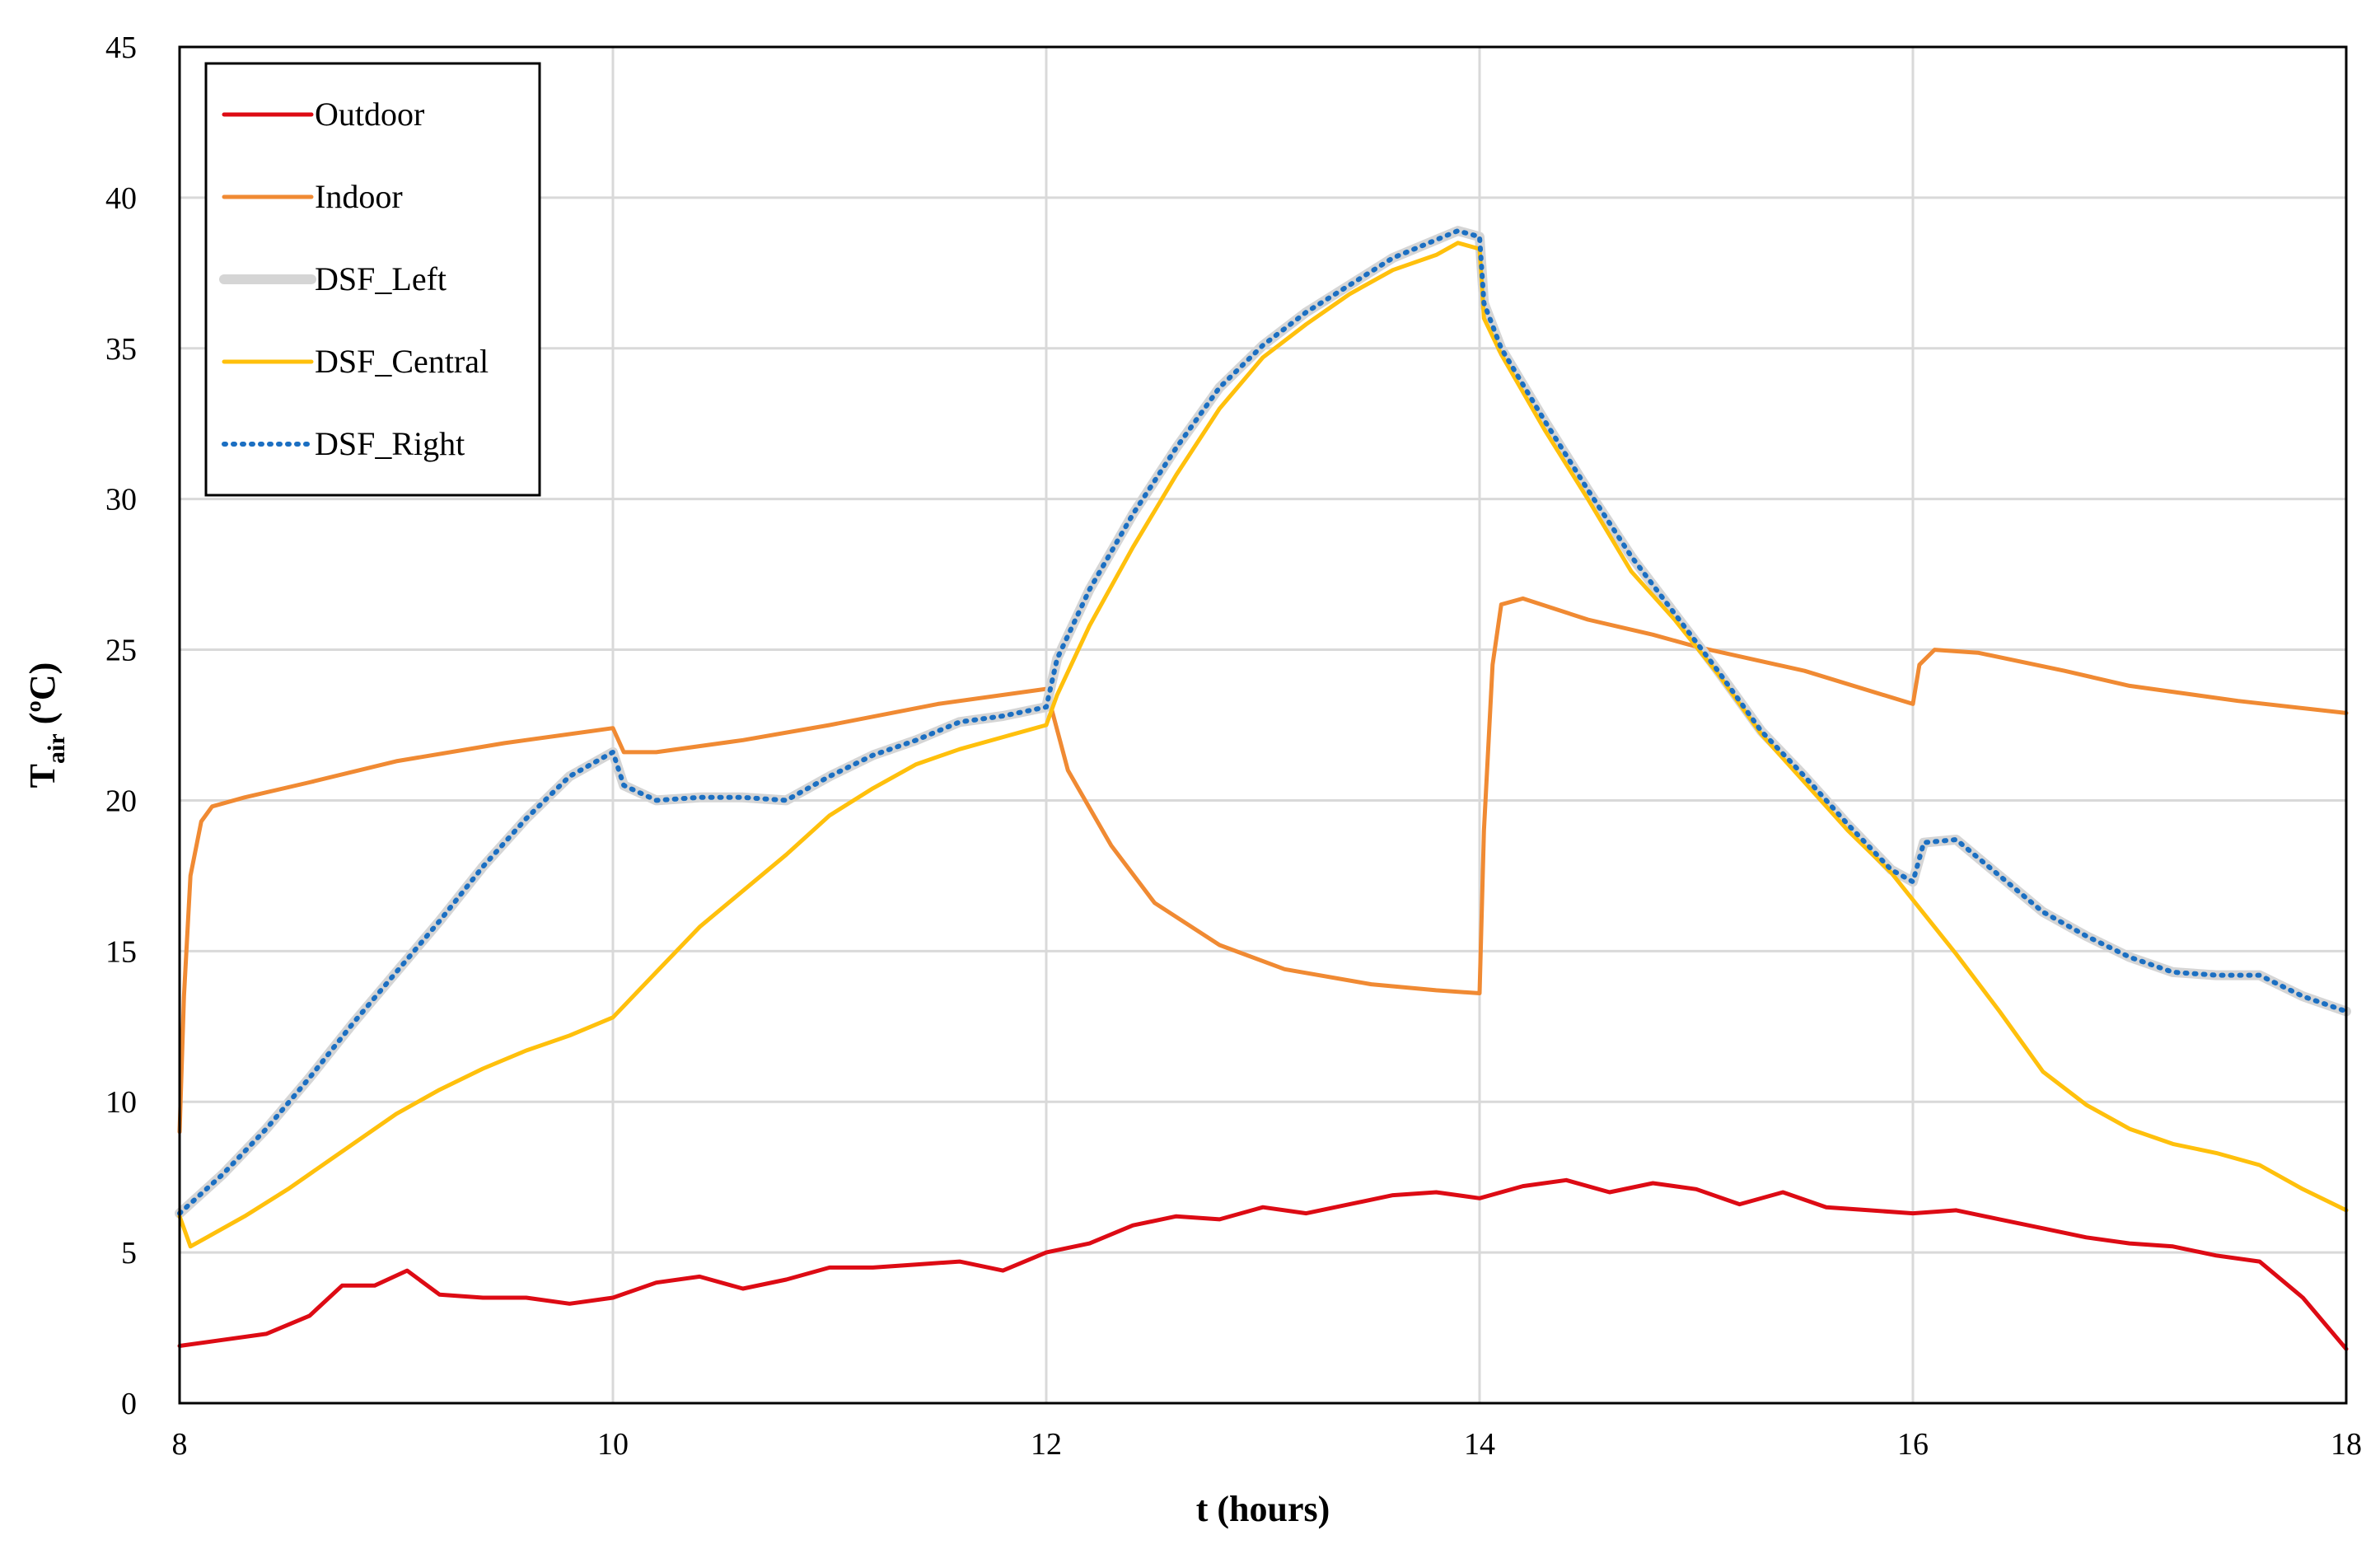  Describe the element at coordinates (129, 1254) in the screenshot. I see `y-tick-label: 5` at that location.